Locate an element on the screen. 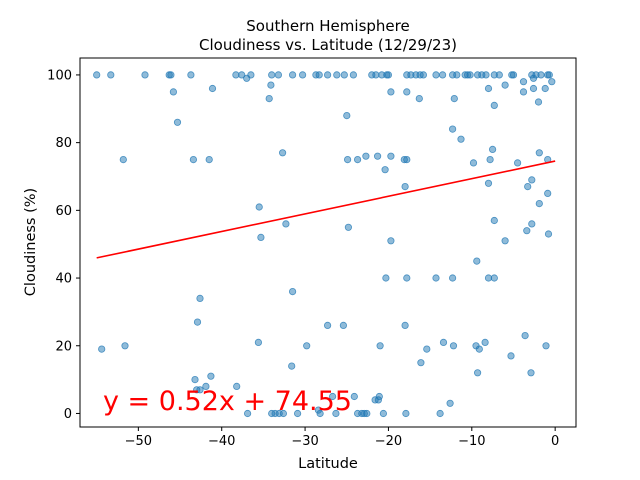 This screenshot has width=640, height=480. y-tick-label: 20 is located at coordinates (63, 346).